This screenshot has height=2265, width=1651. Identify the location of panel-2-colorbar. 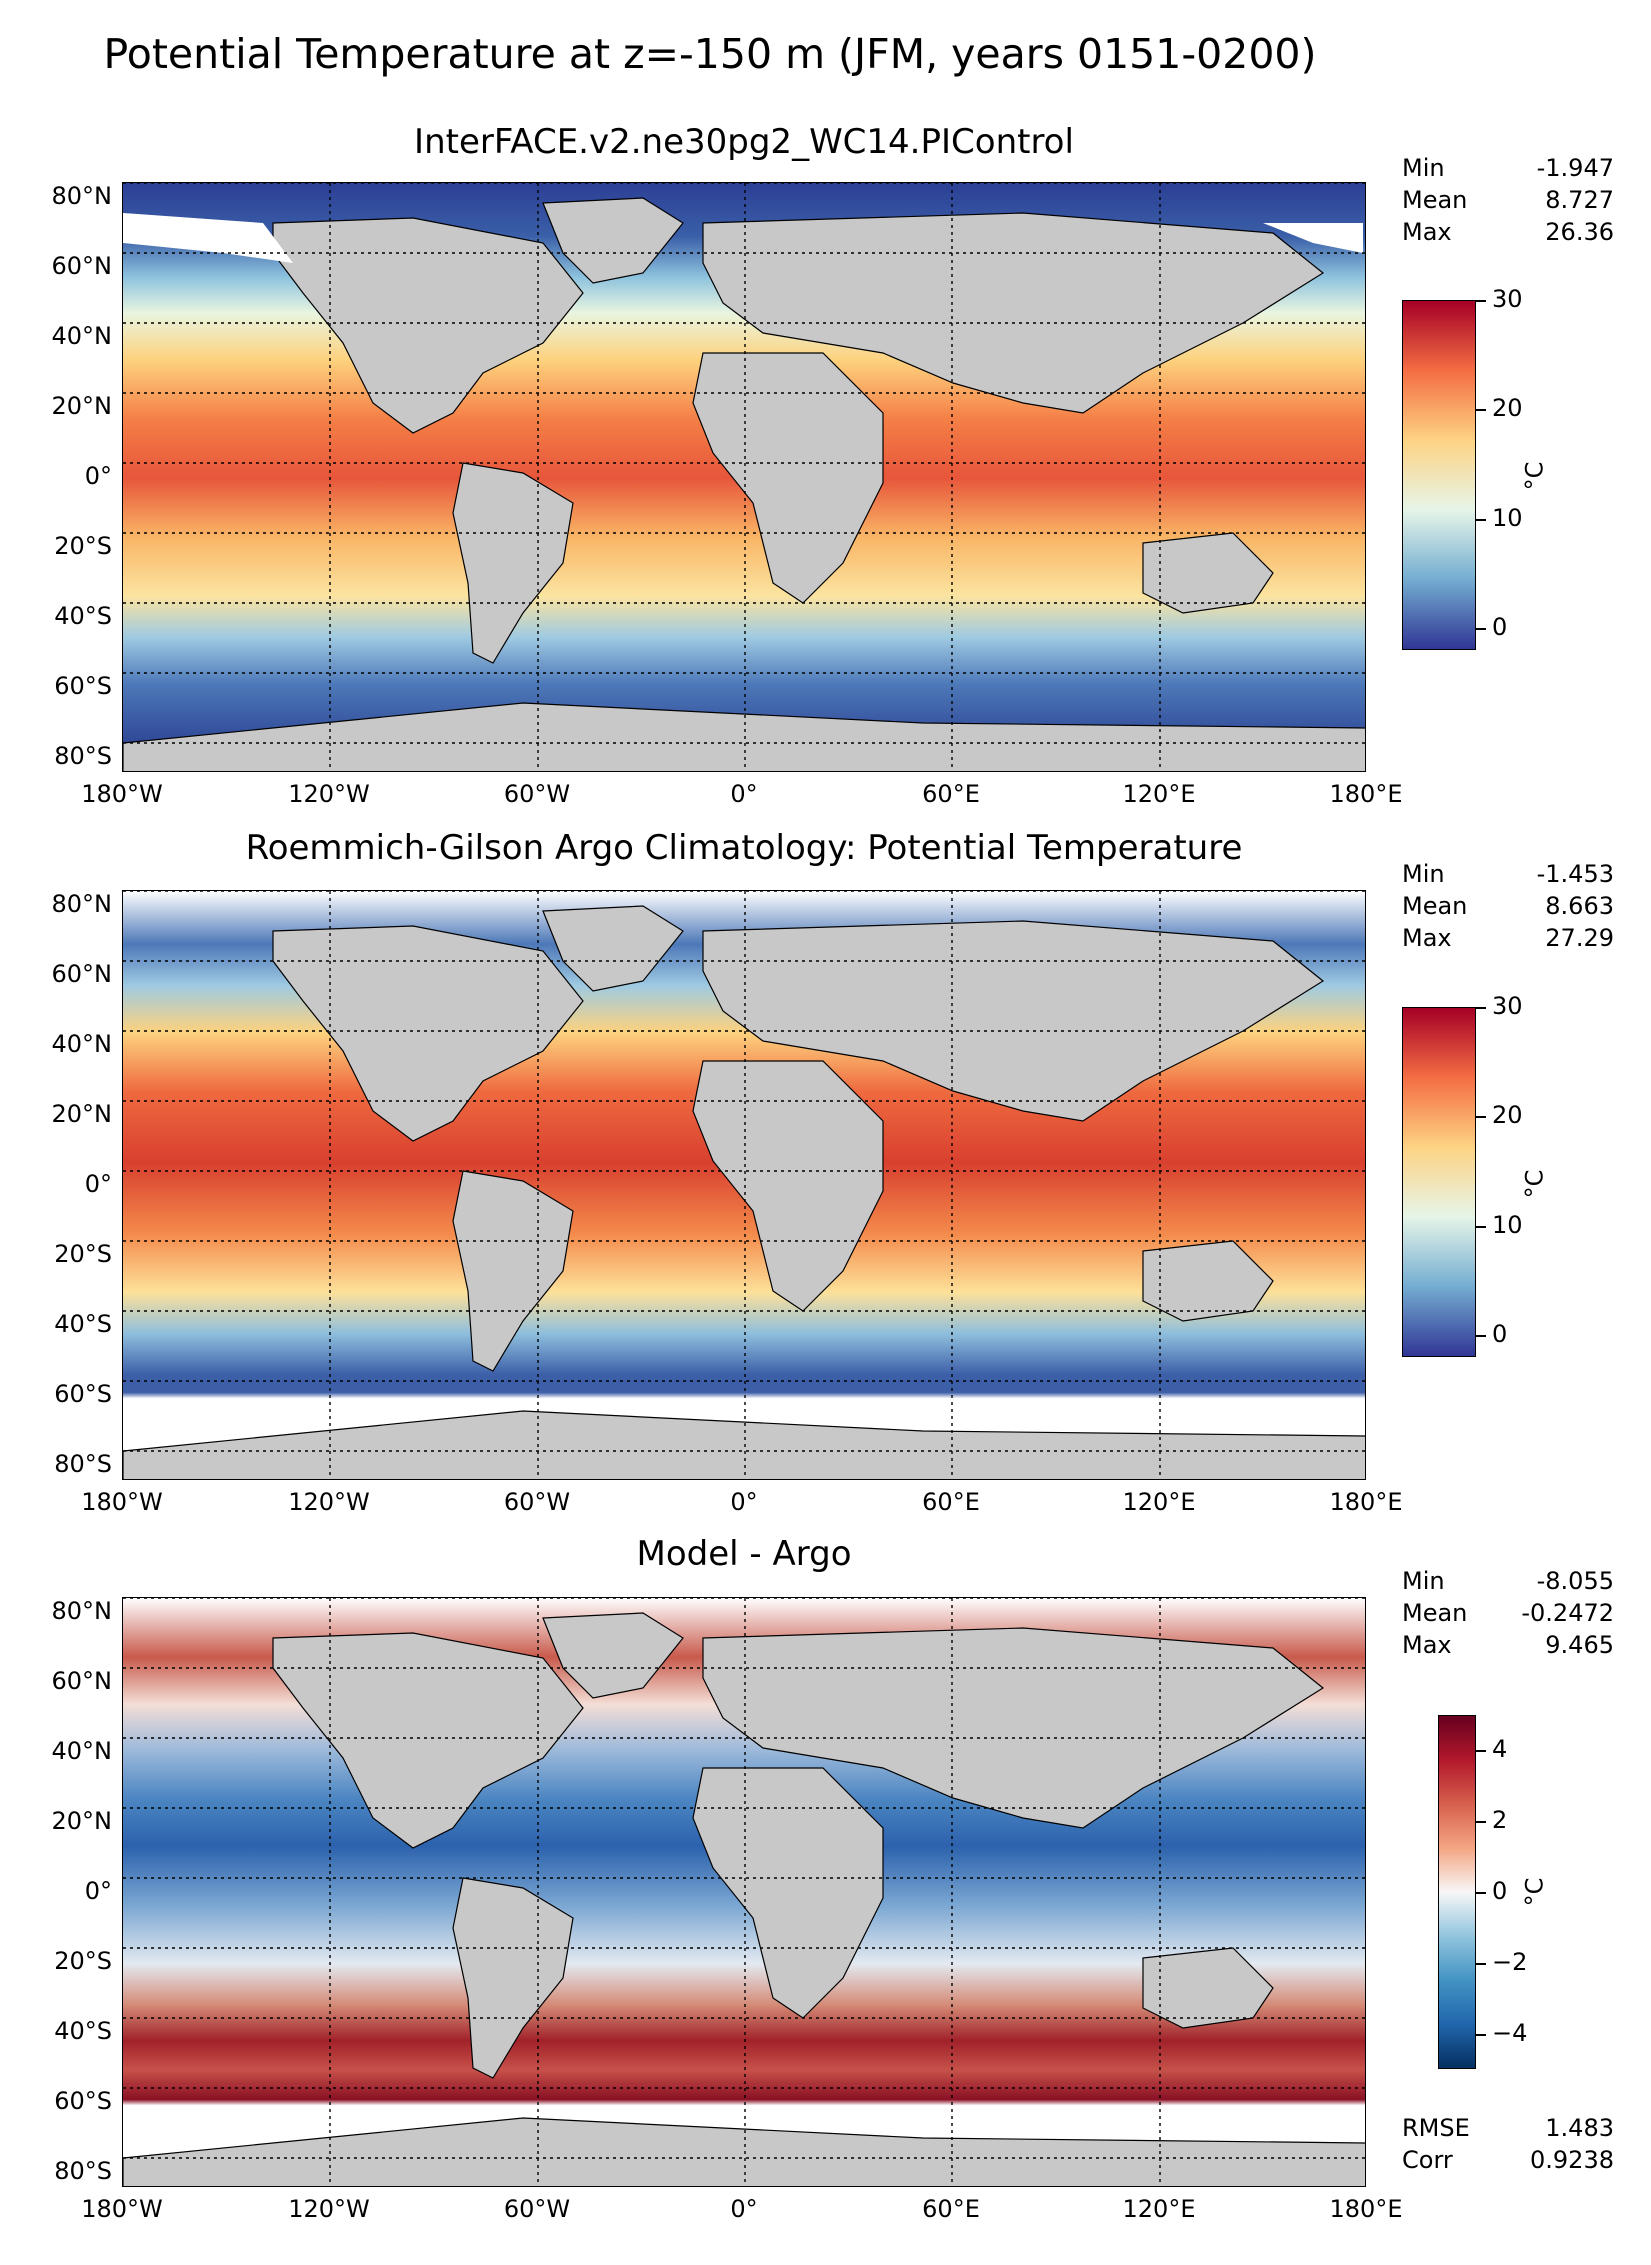
(1439, 1182).